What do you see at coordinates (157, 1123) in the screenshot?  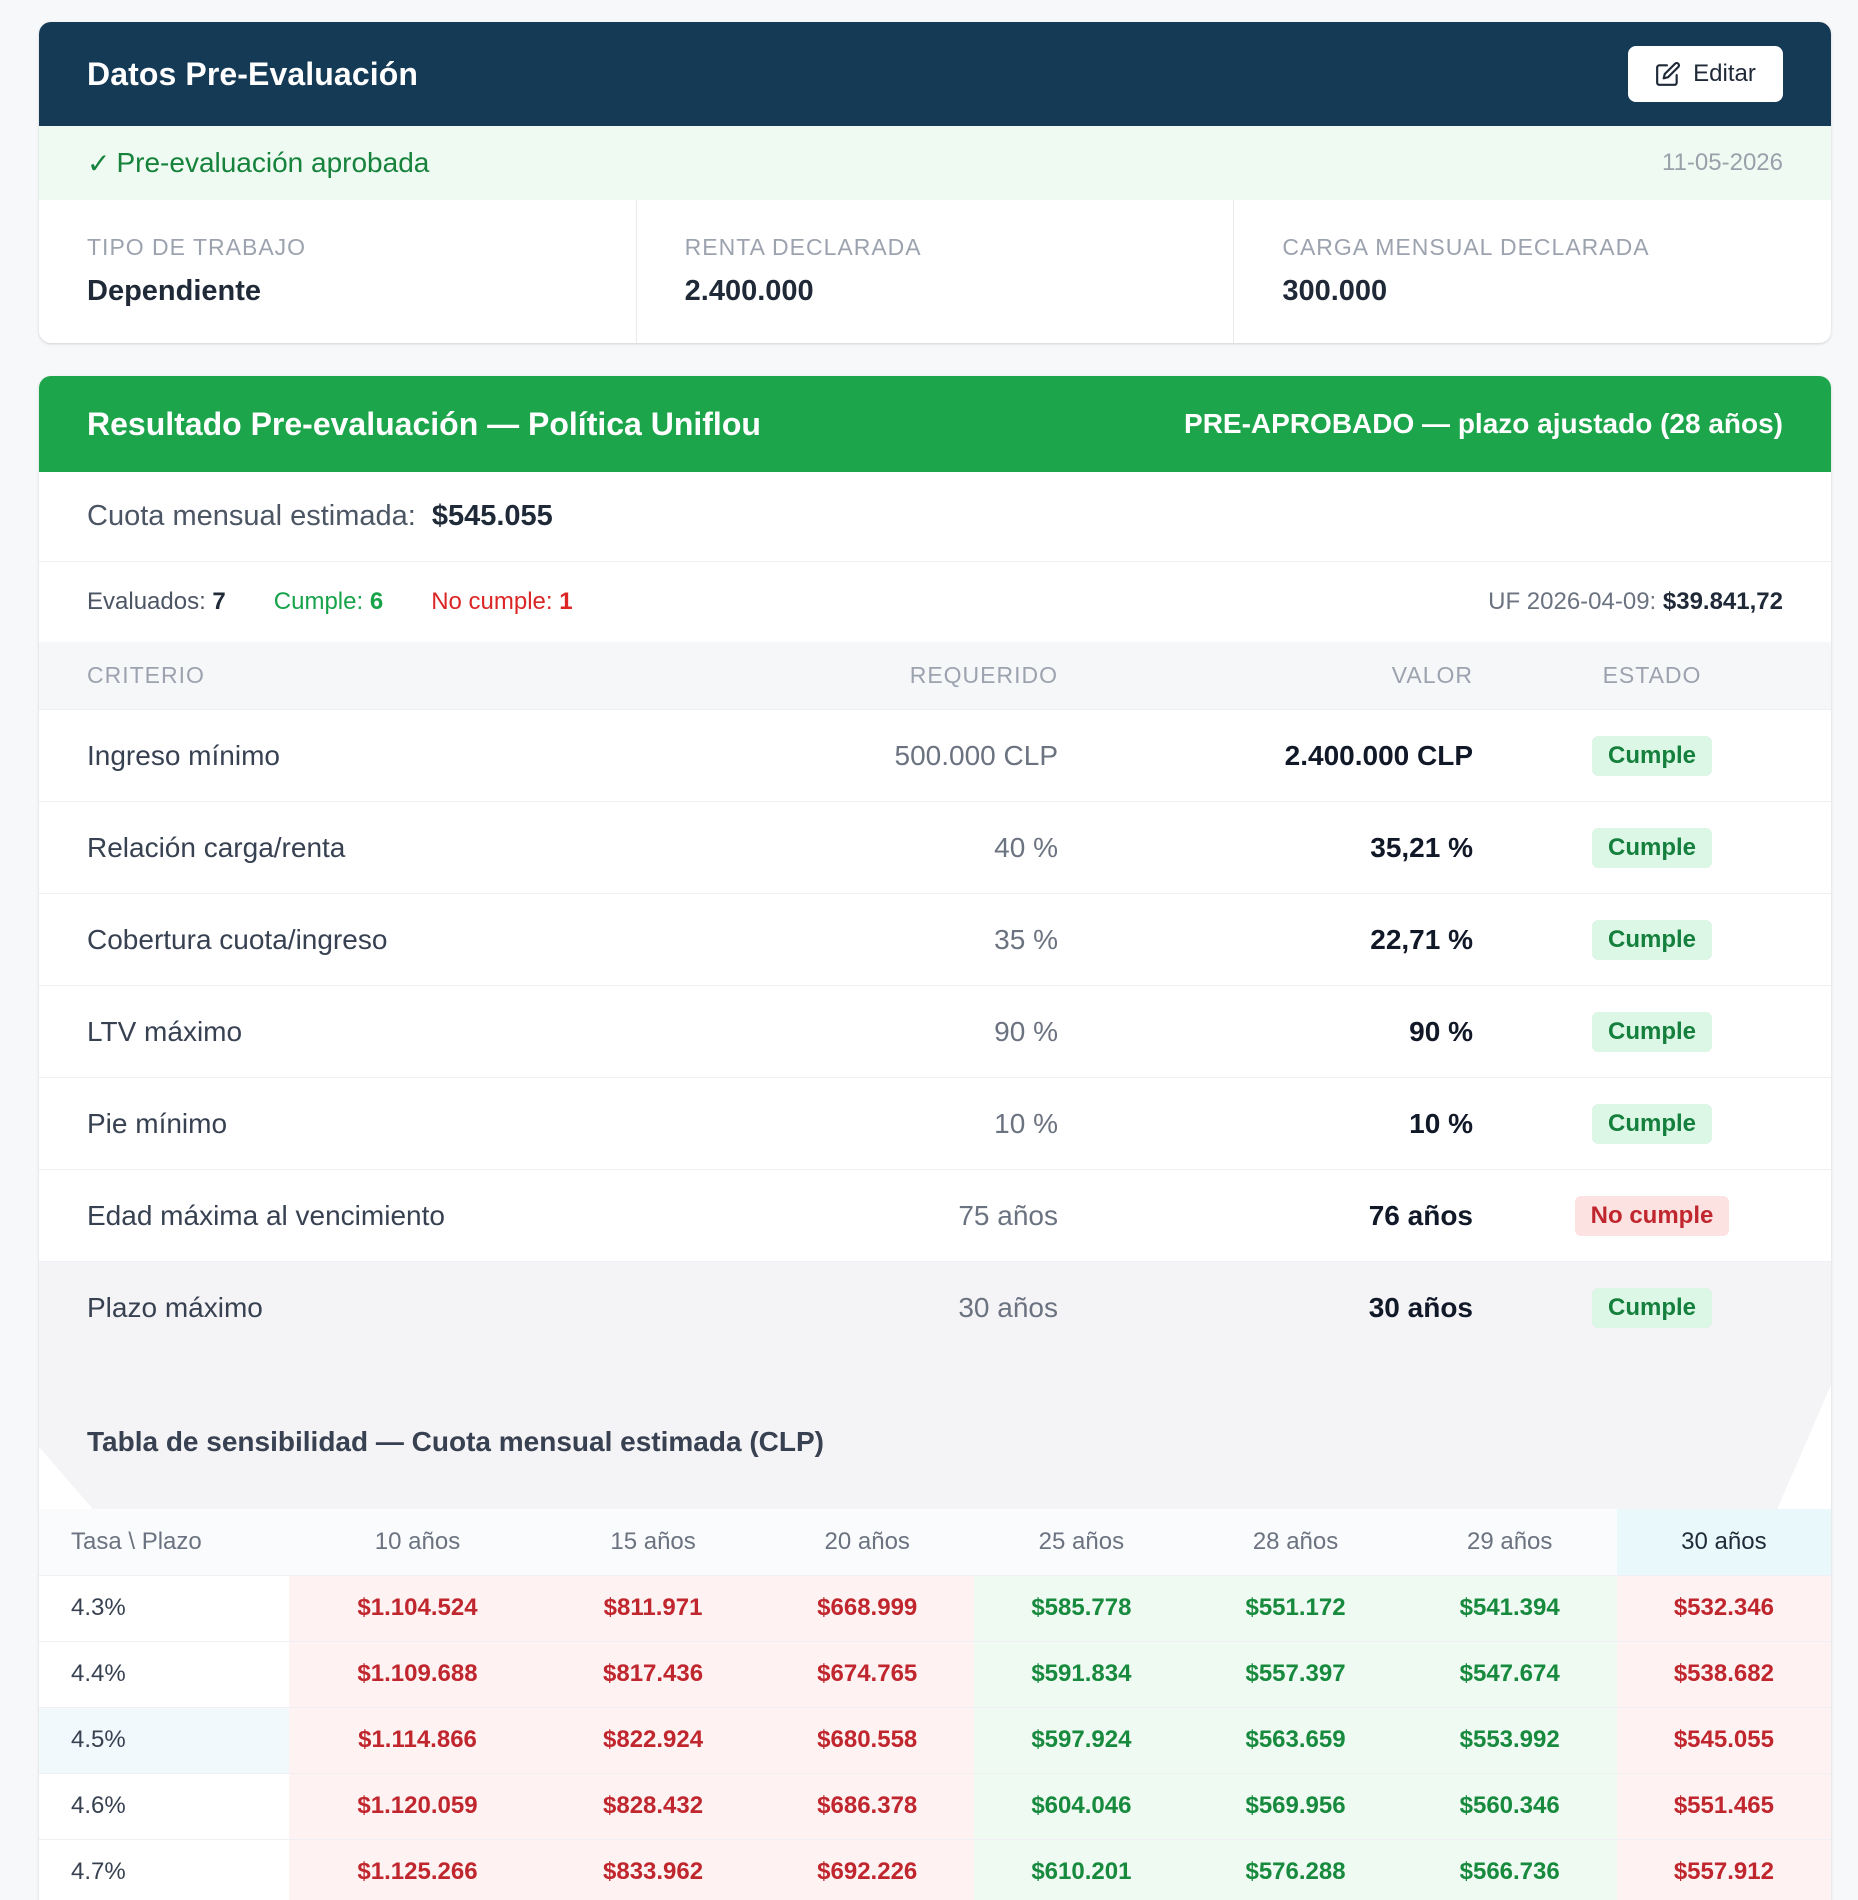 I see `criterio-name: Pie mínimo` at bounding box center [157, 1123].